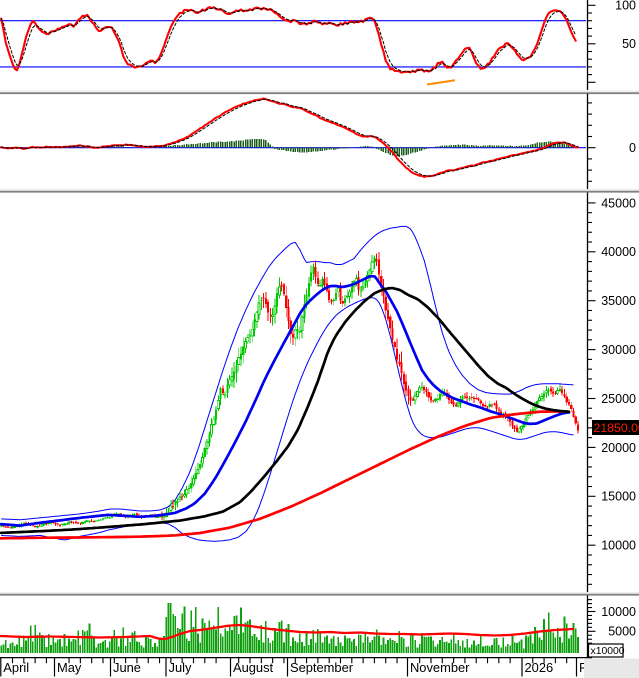 This screenshot has width=639, height=678. Describe the element at coordinates (440, 667) in the screenshot. I see `svg-text: November` at that location.